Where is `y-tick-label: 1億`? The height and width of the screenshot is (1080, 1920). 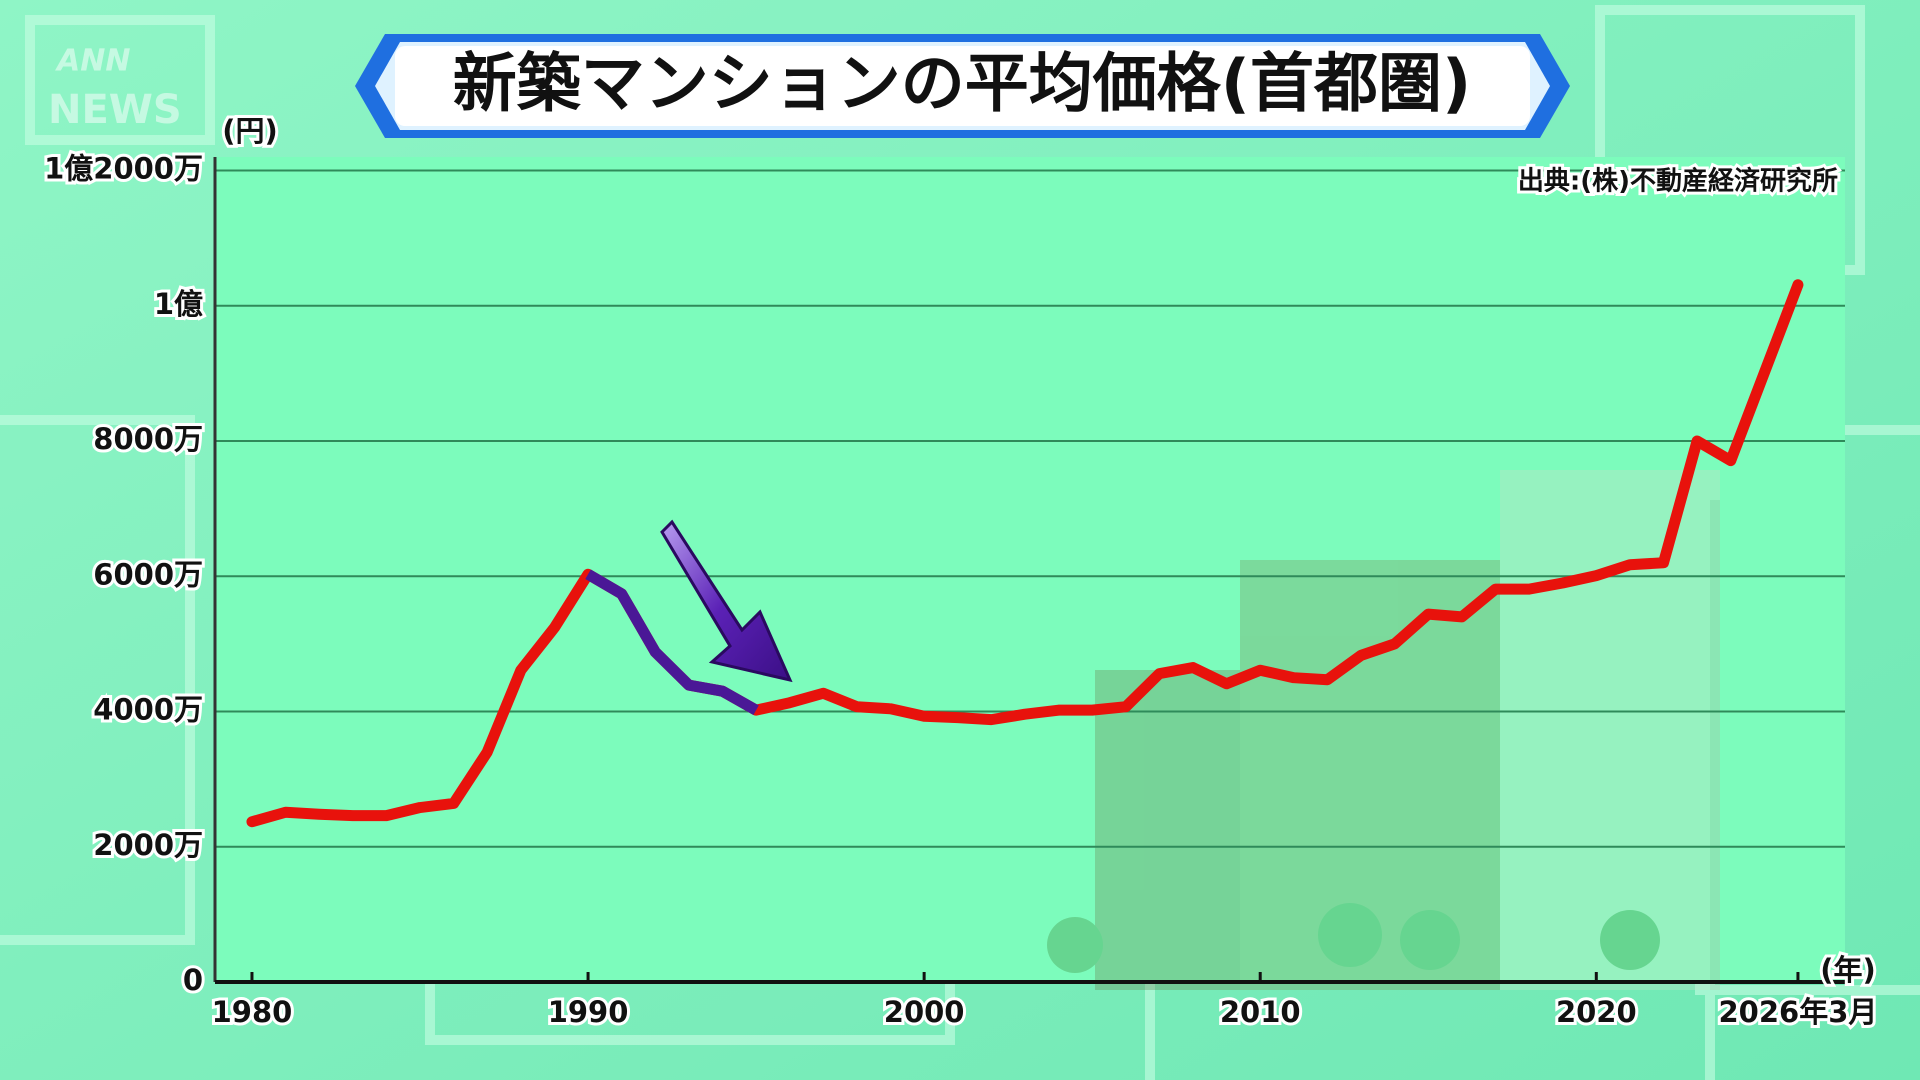 y-tick-label: 1億 is located at coordinates (178, 304).